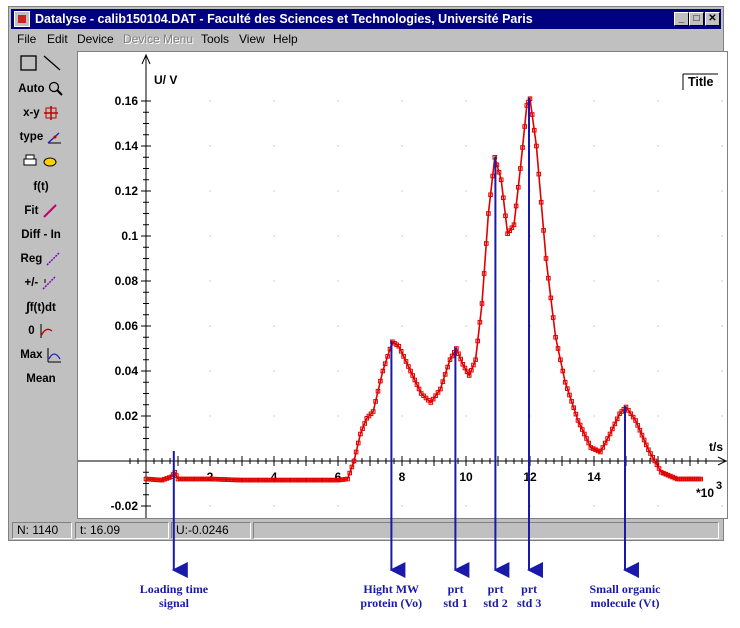 The height and width of the screenshot is (628, 740). Describe the element at coordinates (41, 235) in the screenshot. I see `diff-in-button: Diff - In` at that location.